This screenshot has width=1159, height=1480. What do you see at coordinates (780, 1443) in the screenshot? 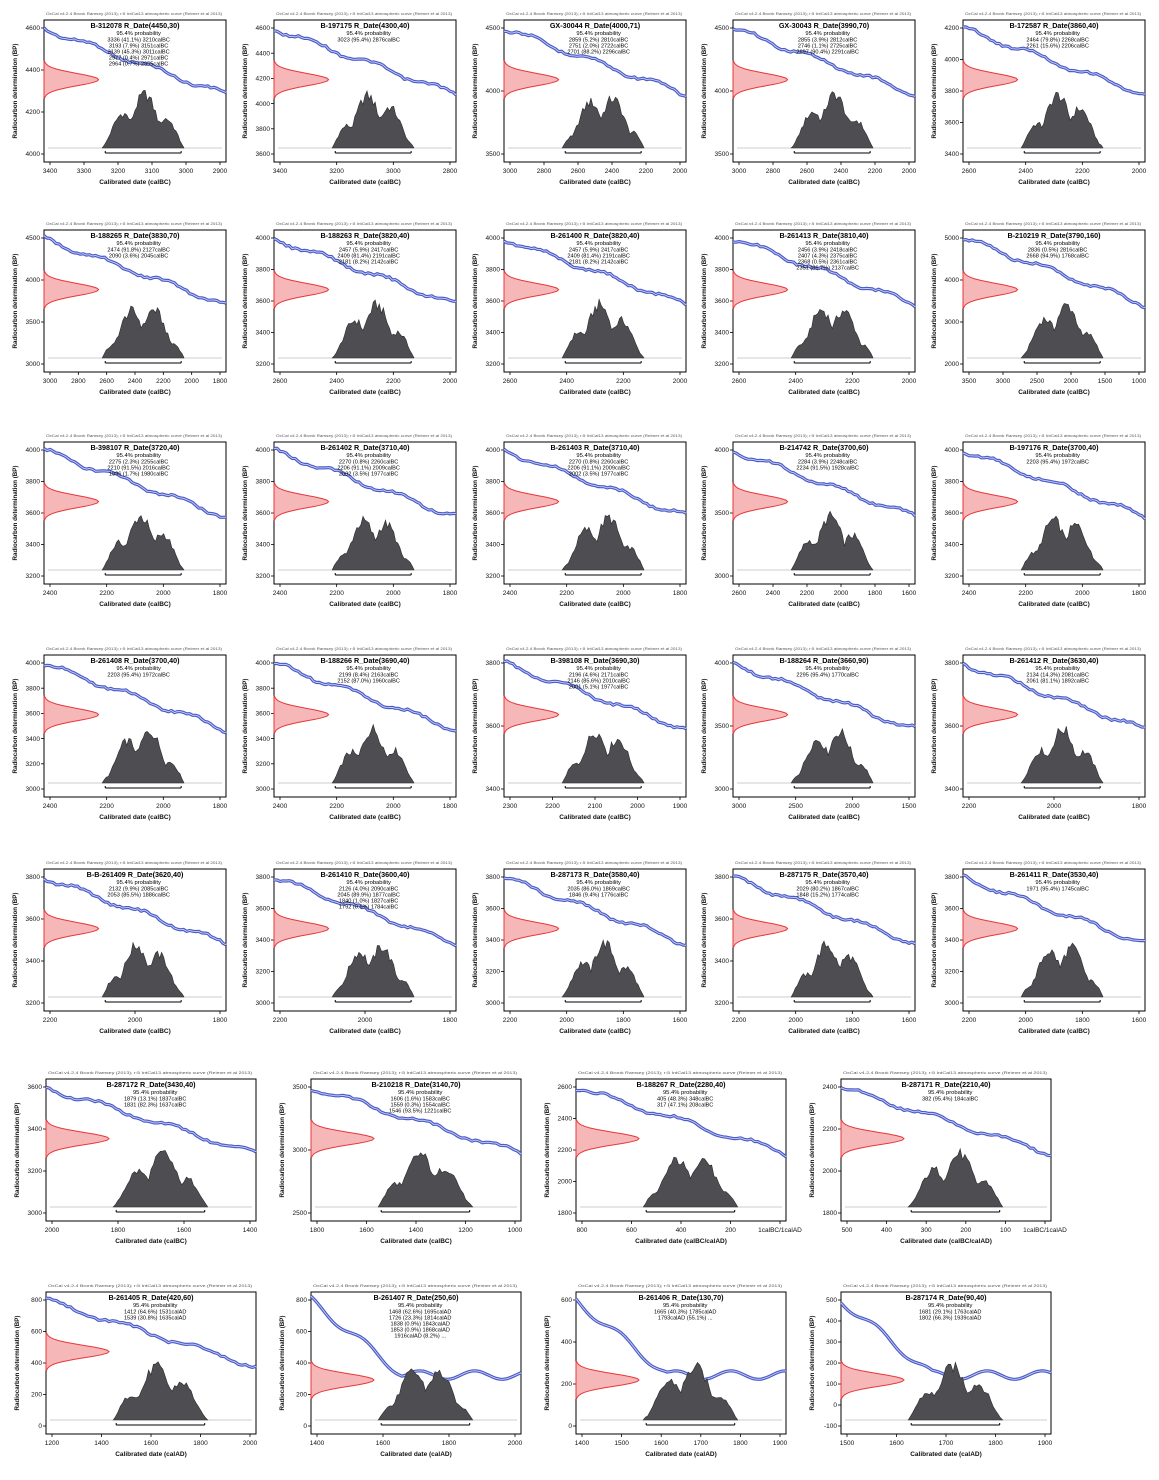
I see `x-tick-label: 1900` at bounding box center [780, 1443].